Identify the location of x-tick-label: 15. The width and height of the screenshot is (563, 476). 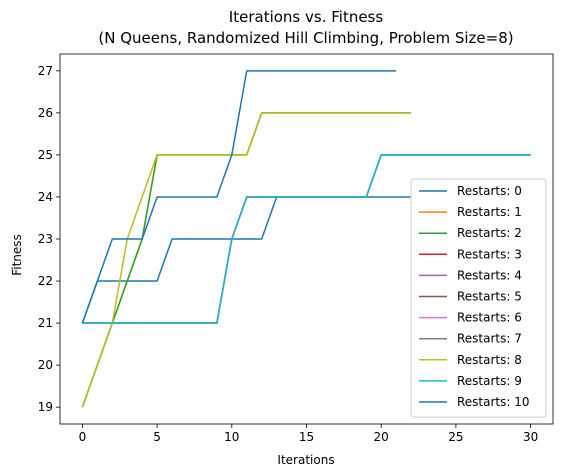
(306, 437).